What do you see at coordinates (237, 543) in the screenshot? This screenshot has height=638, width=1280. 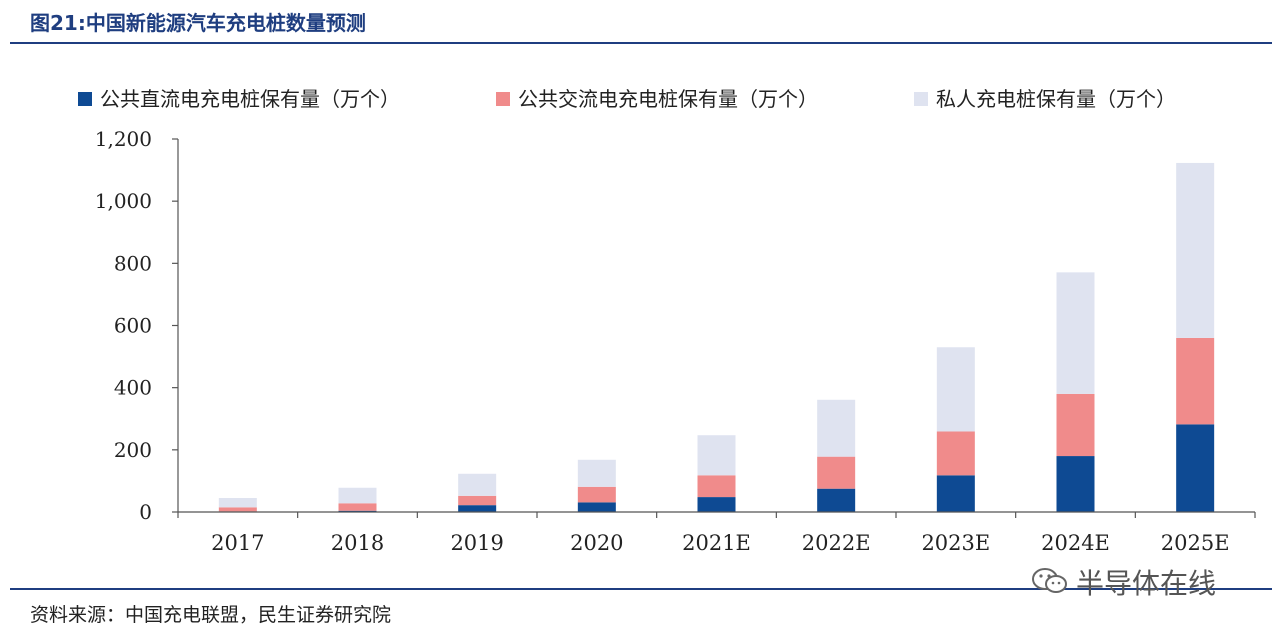 I see `x-tick-label: 2017` at bounding box center [237, 543].